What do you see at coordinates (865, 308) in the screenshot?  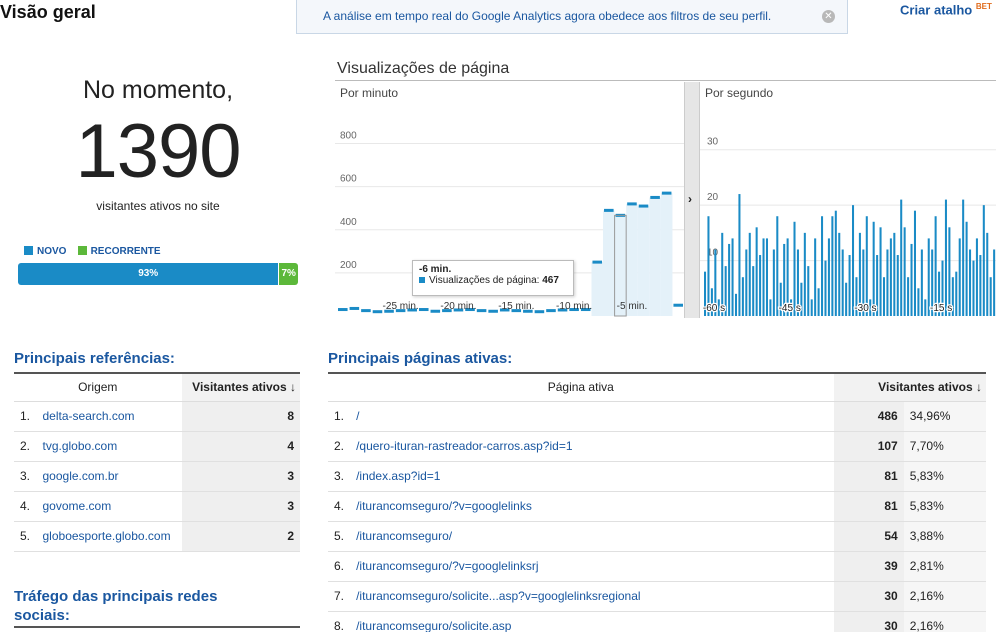 I see `x-tick-label: -30 s` at bounding box center [865, 308].